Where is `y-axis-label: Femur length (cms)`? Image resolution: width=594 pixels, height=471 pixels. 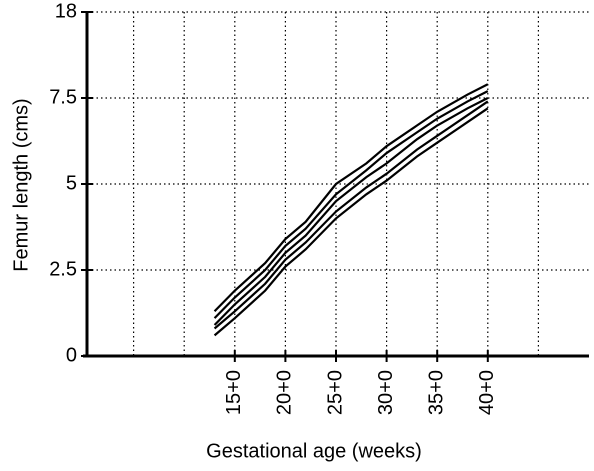
y-axis-label: Femur length (cms) is located at coordinates (21, 184).